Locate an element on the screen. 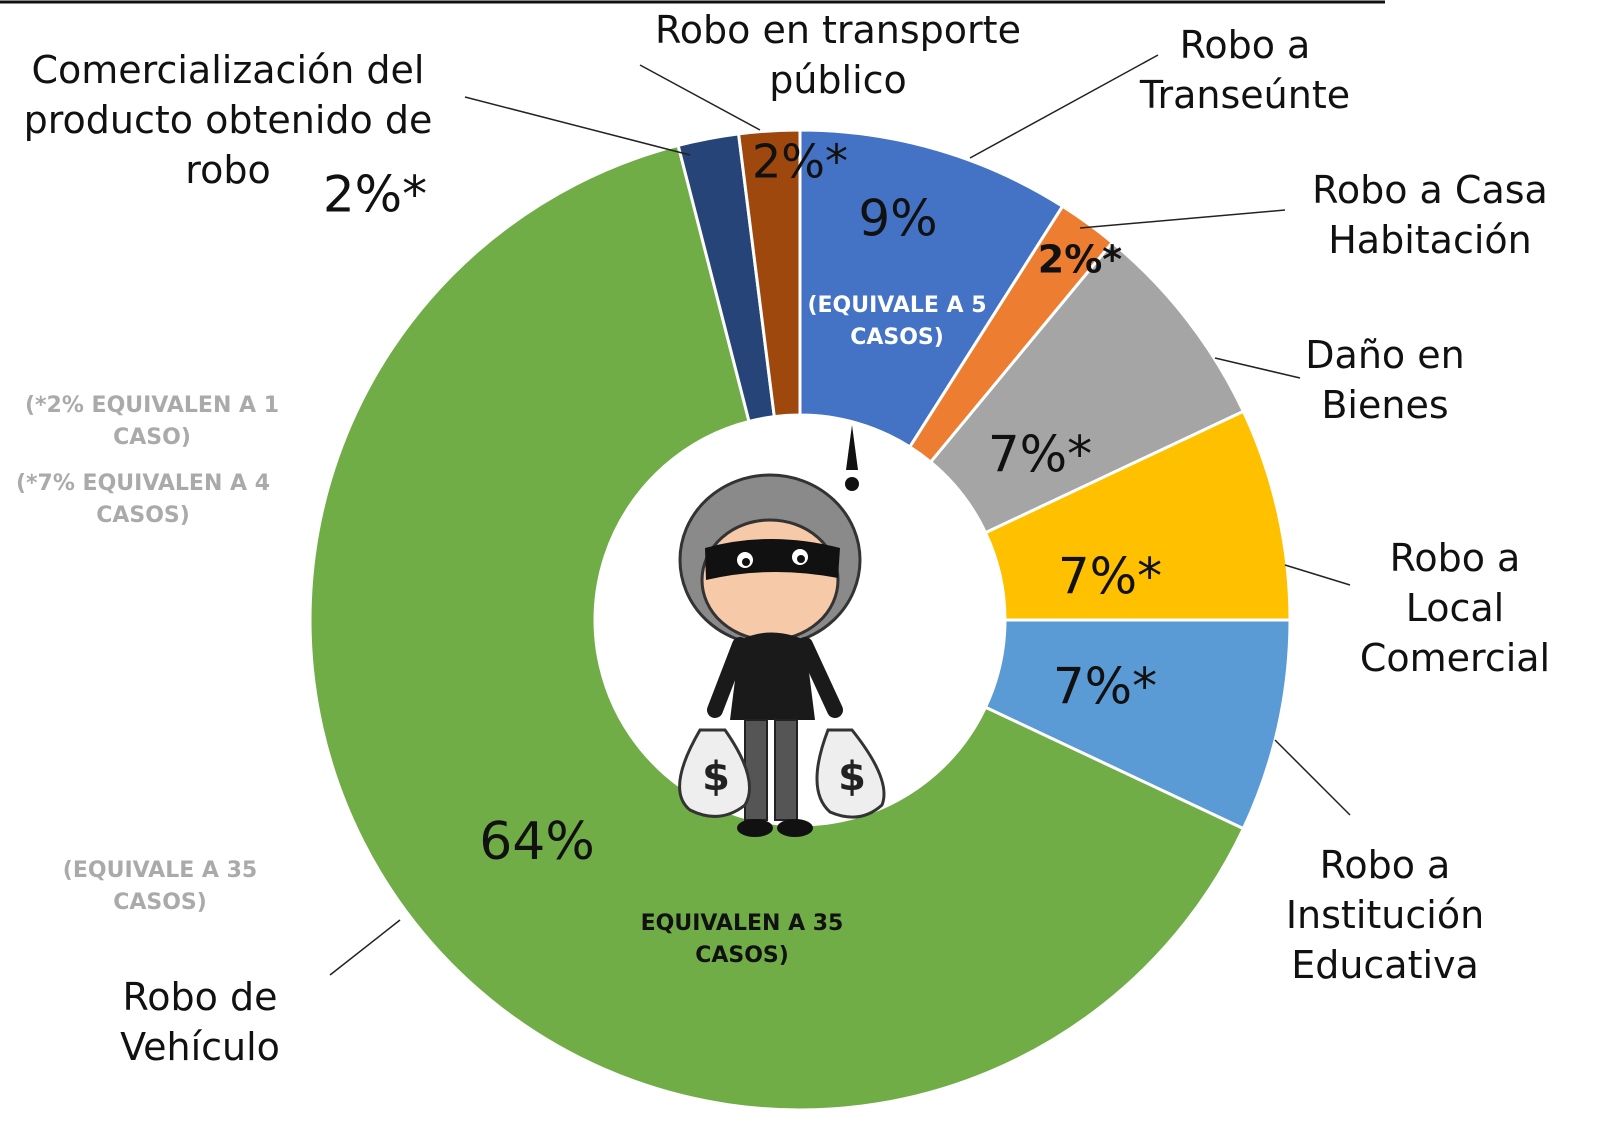  annotation: (*2% EQUIVALEN A 1 CASO) is located at coordinates (152, 421).